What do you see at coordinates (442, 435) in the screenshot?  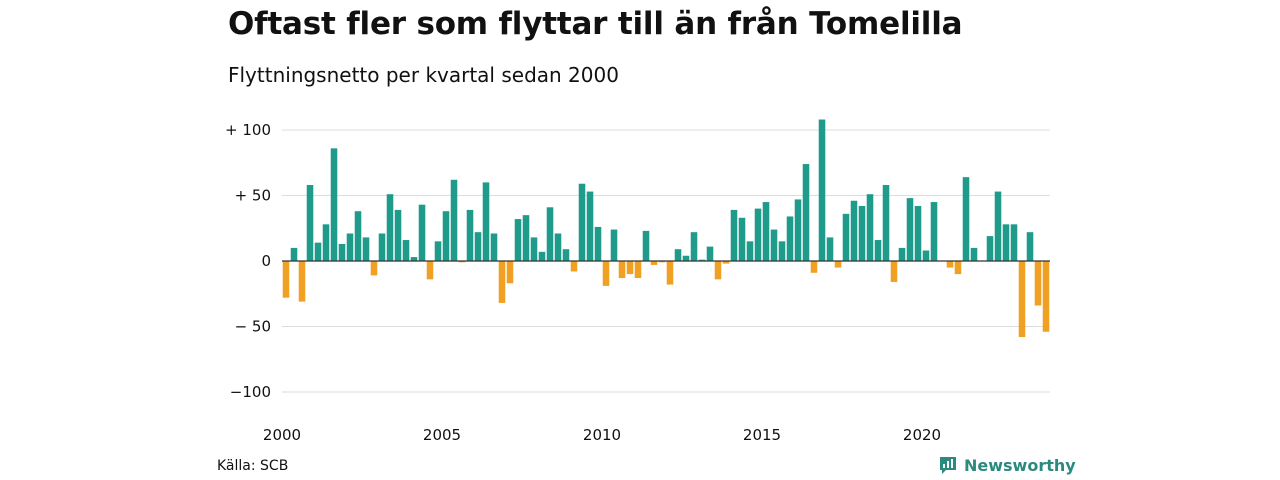 I see `x-tick-label: 2005` at bounding box center [442, 435].